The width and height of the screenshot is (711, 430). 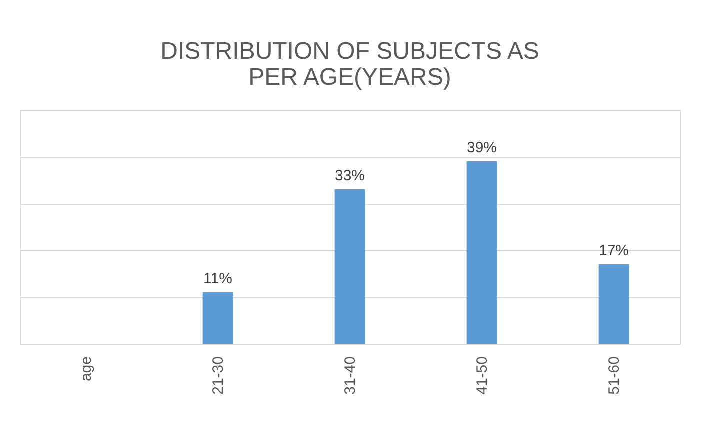 What do you see at coordinates (482, 147) in the screenshot?
I see `data-label: 39%` at bounding box center [482, 147].